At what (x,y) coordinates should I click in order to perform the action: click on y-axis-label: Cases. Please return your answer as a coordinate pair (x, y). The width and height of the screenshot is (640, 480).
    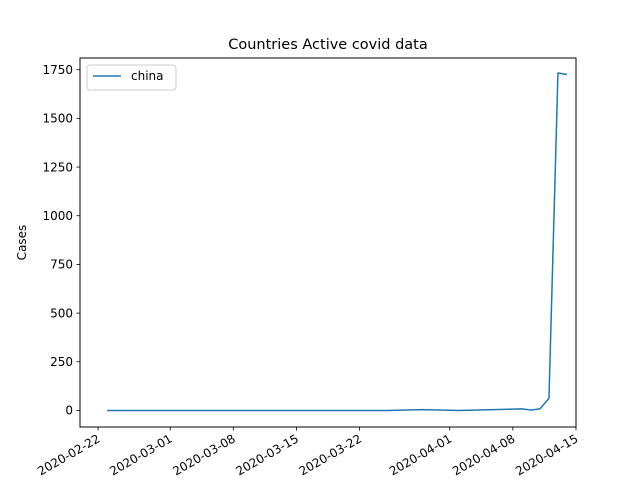
    Looking at the image, I should click on (22, 243).